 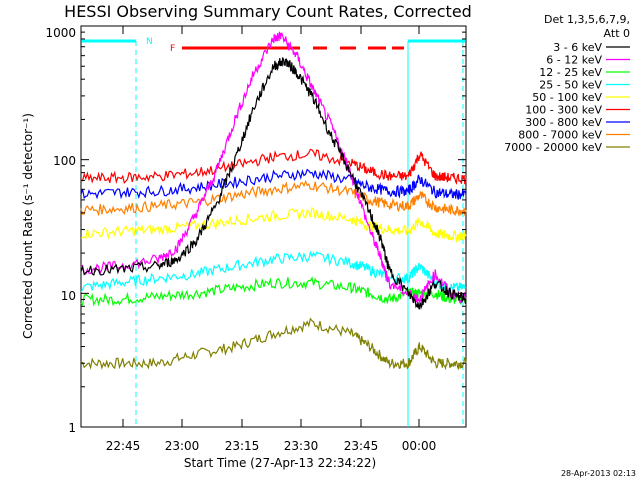 I want to click on legend-entry: 25 - 50 keV, so click(x=570, y=85).